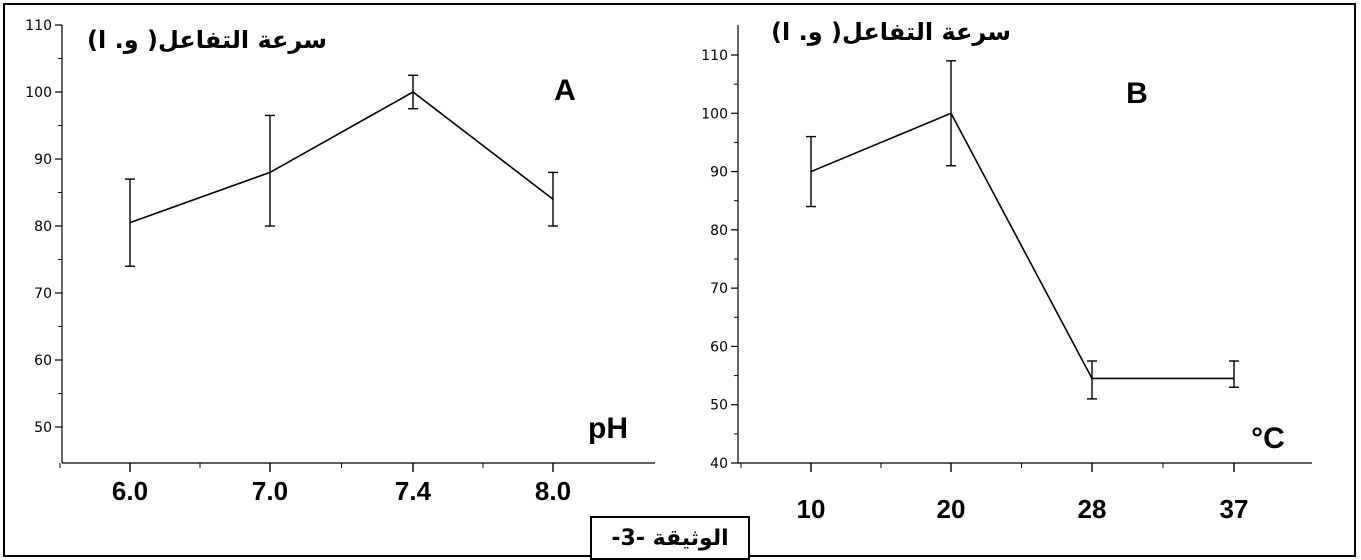 The width and height of the screenshot is (1361, 560). What do you see at coordinates (1234, 509) in the screenshot?
I see `x-tick-label: 37` at bounding box center [1234, 509].